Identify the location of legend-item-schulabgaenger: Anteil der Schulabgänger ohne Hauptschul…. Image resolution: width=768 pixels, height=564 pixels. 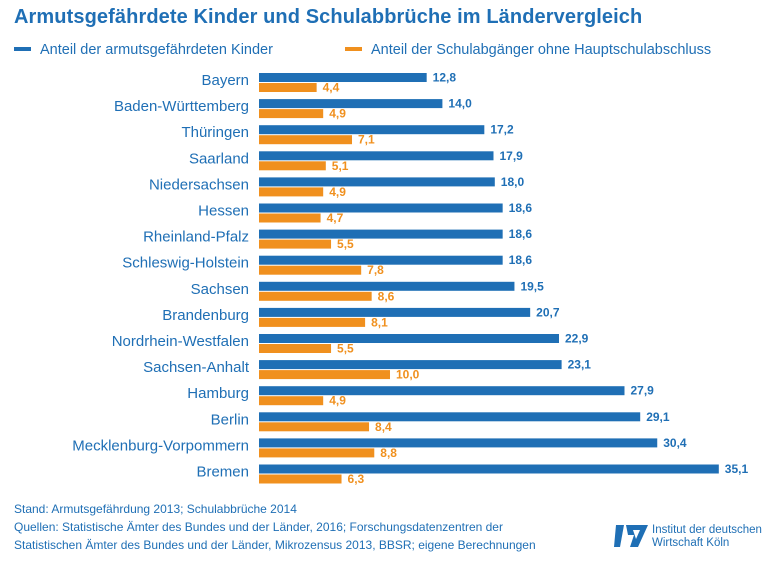
(528, 50).